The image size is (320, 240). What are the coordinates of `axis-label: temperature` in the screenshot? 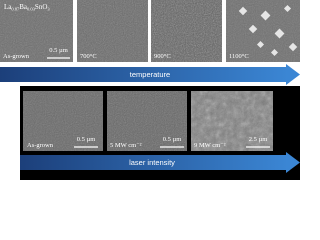 It's located at (150, 74).